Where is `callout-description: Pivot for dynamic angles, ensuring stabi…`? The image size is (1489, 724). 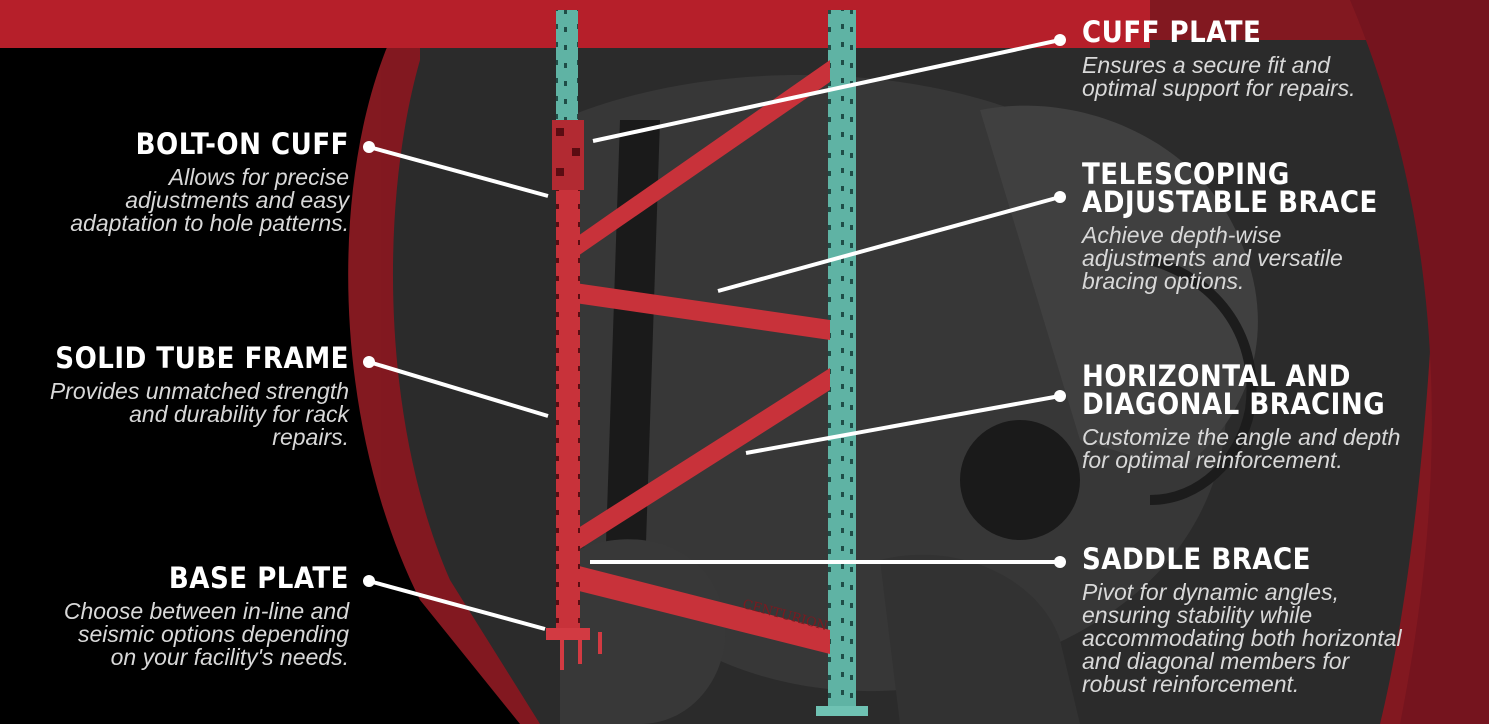 callout-description: Pivot for dynamic angles, ensuring stabi… is located at coordinates (1242, 638).